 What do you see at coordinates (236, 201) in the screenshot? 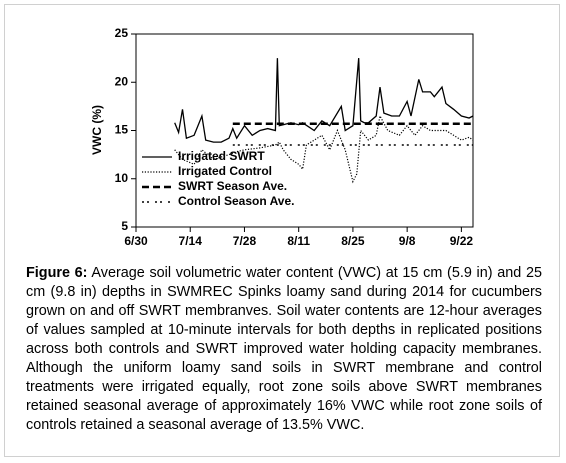
I see `legend-label: Control Season Ave.` at bounding box center [236, 201].